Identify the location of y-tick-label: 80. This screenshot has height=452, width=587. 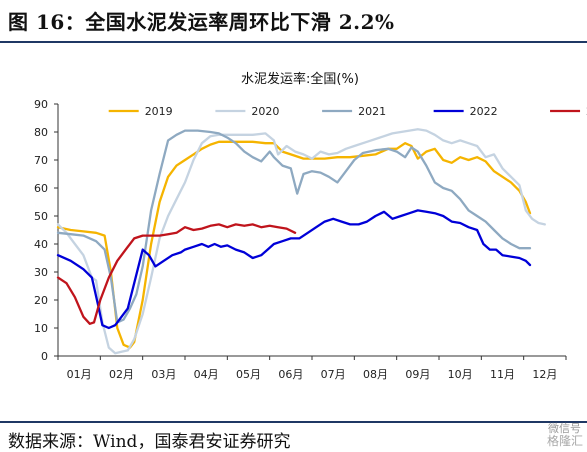
(41, 132).